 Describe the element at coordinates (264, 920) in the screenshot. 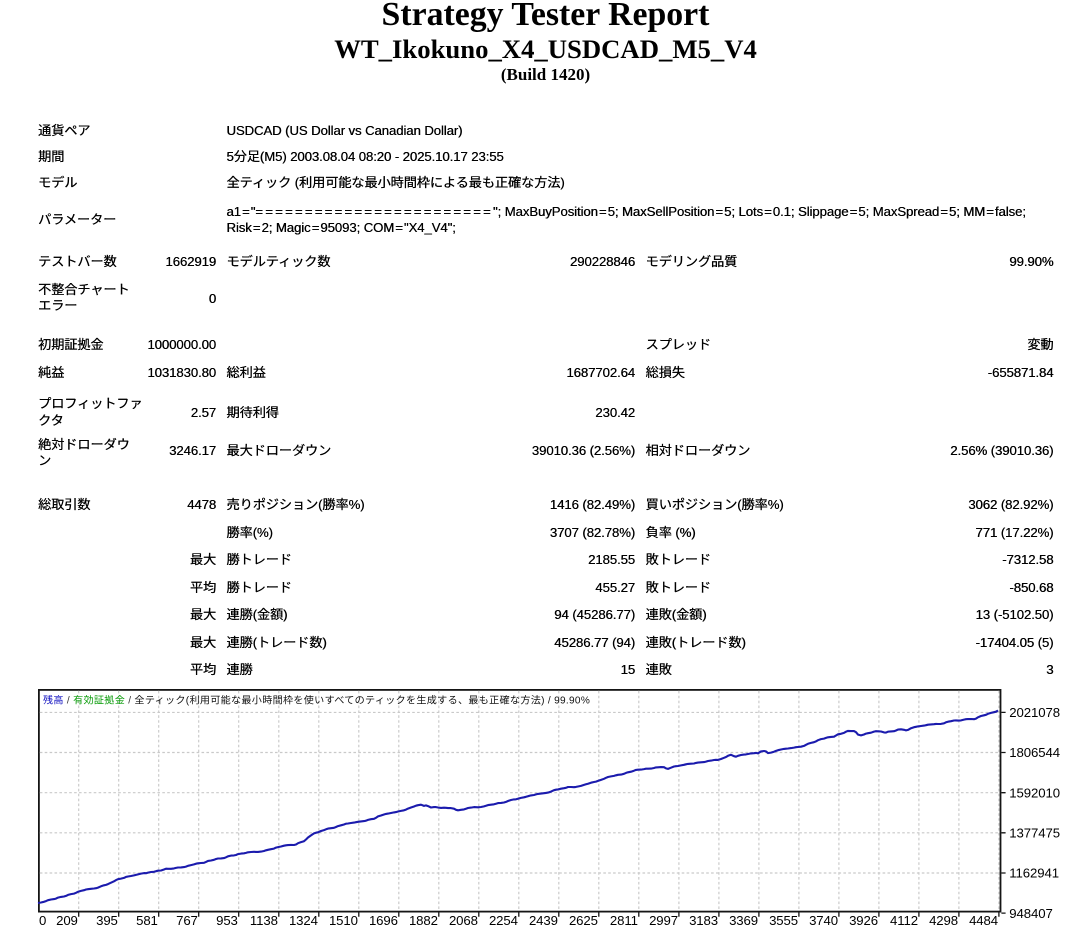

I see `svg-text: 1138` at that location.